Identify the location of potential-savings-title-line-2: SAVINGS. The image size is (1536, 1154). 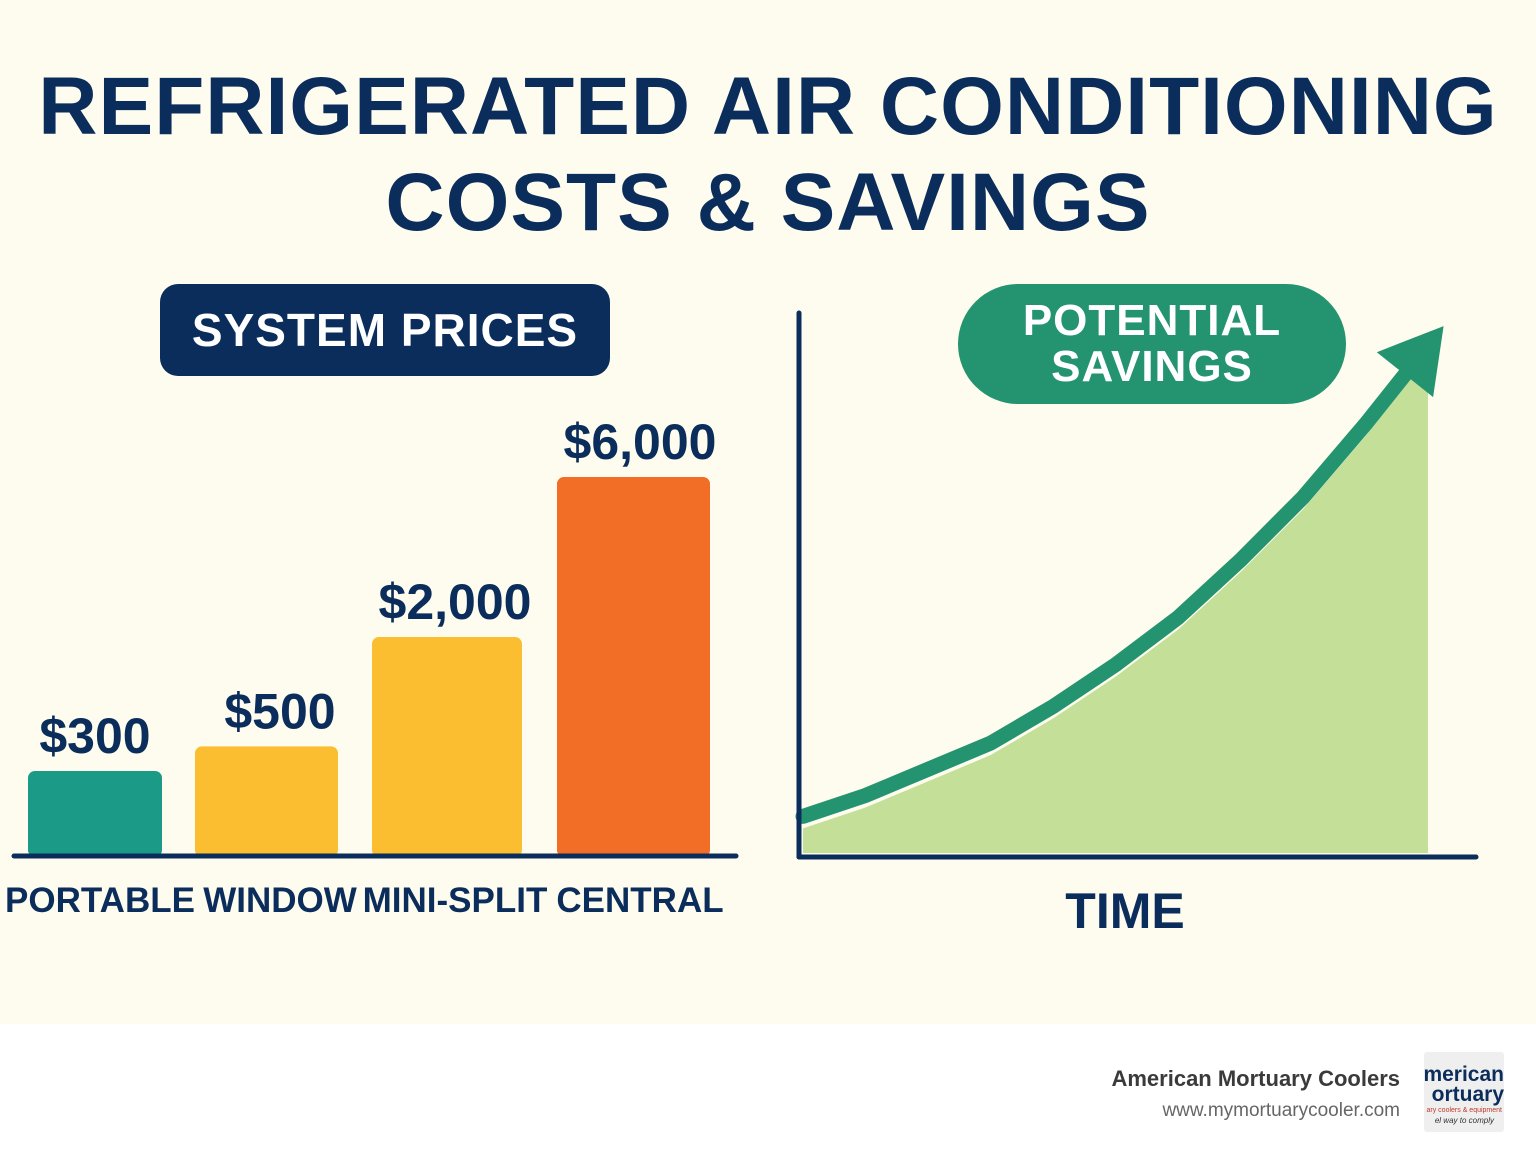
(1152, 366).